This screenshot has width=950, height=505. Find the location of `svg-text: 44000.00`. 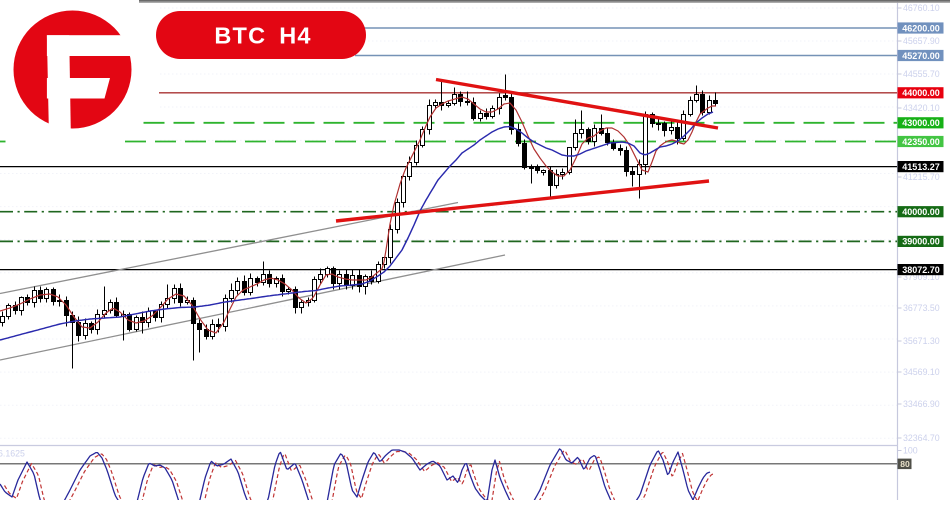

svg-text: 44000.00 is located at coordinates (921, 93).